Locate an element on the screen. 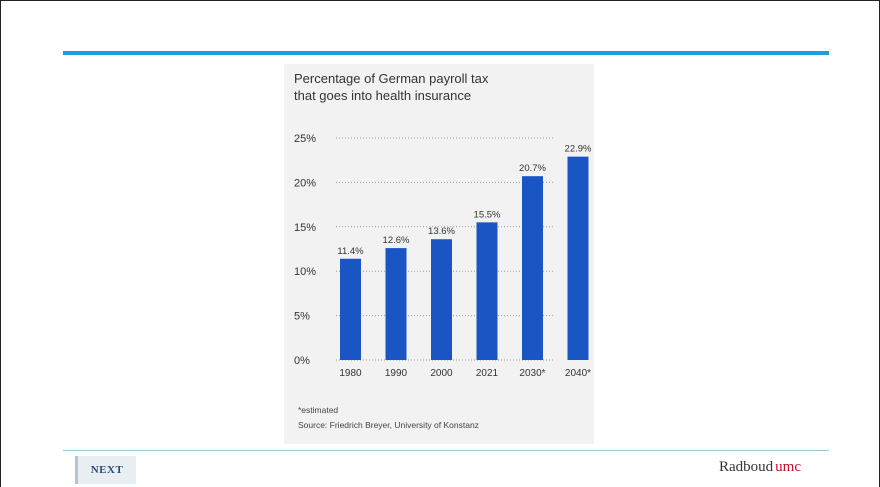  bar-value-label: 12.6% is located at coordinates (396, 240).